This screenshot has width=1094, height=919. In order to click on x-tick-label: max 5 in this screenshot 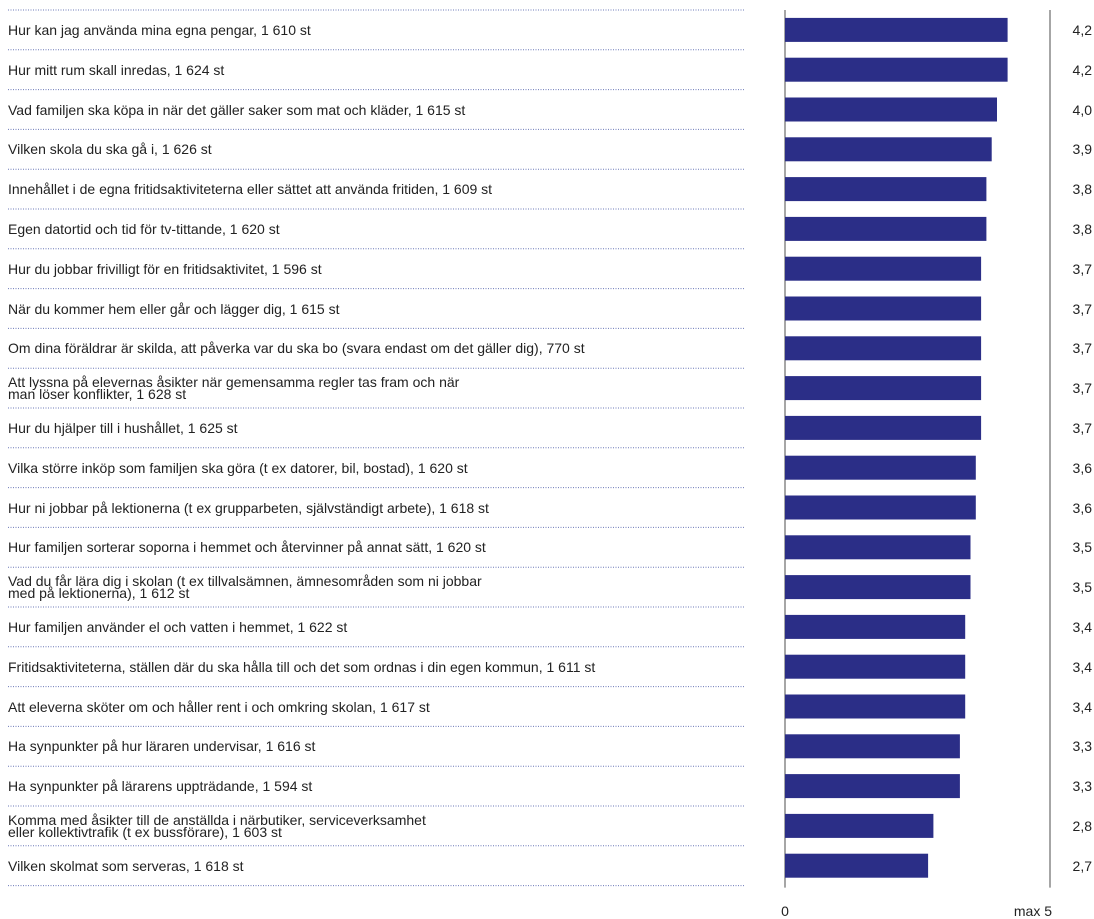, I will do `click(1032, 911)`.